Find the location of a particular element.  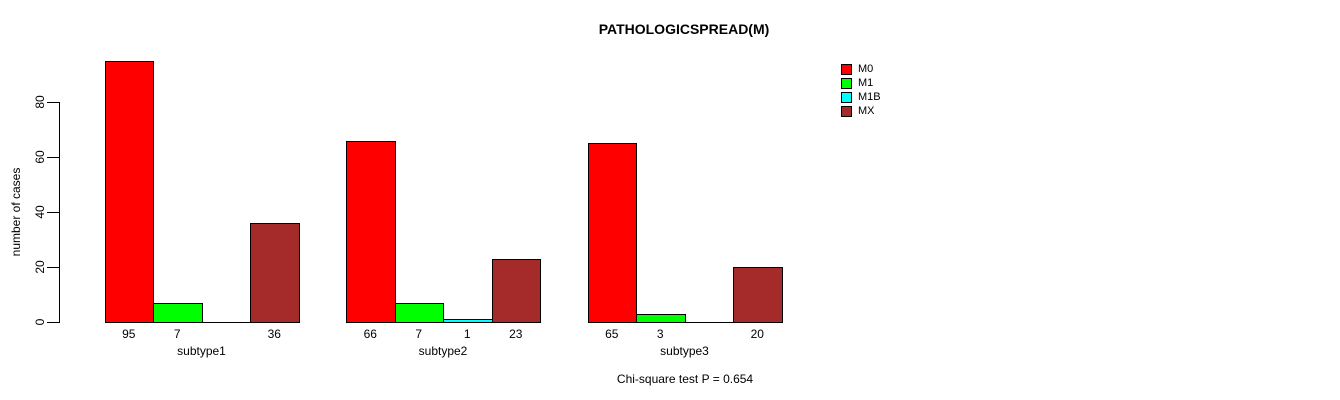

legend-label: M1 is located at coordinates (866, 83).